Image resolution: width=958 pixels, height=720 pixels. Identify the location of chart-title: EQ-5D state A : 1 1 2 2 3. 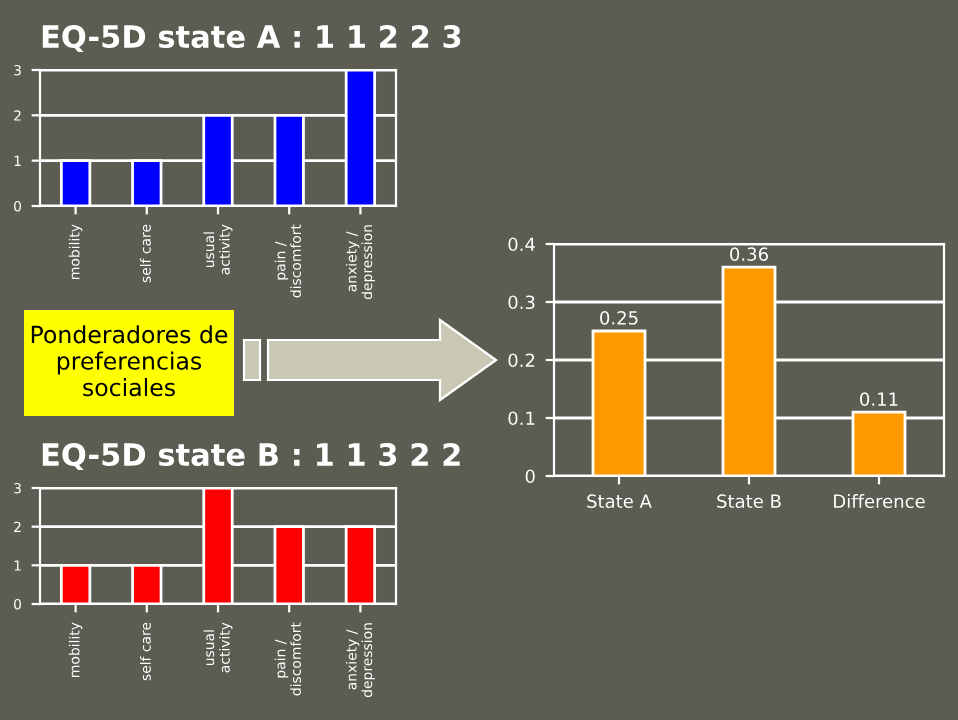
(251, 38).